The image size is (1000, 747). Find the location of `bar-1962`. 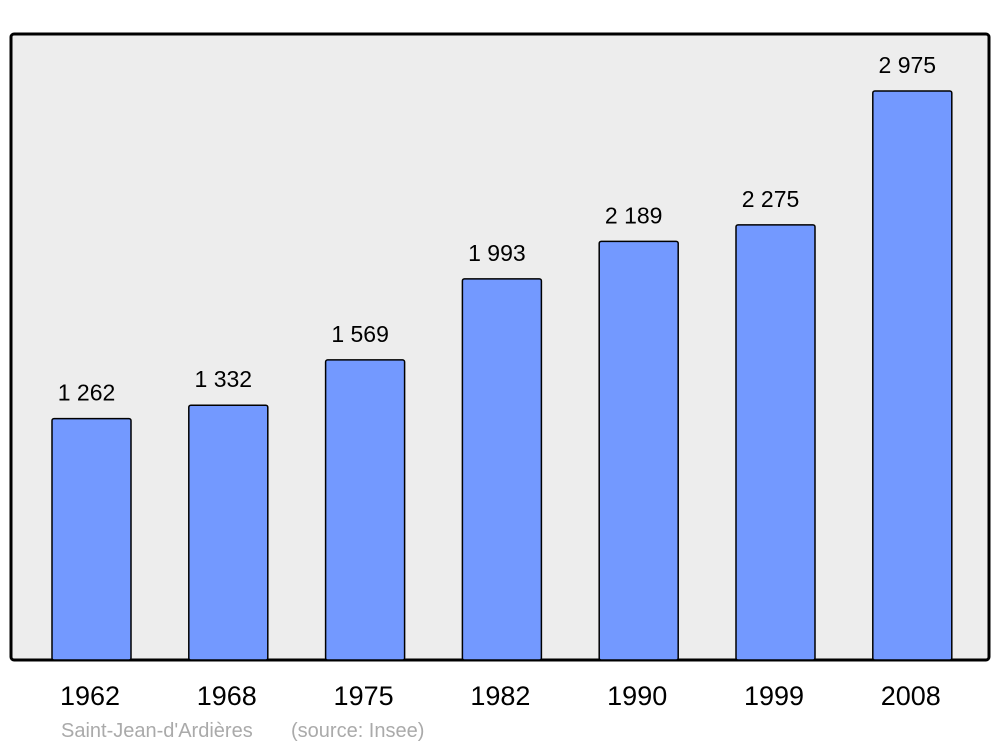

bar-1962 is located at coordinates (91, 539).